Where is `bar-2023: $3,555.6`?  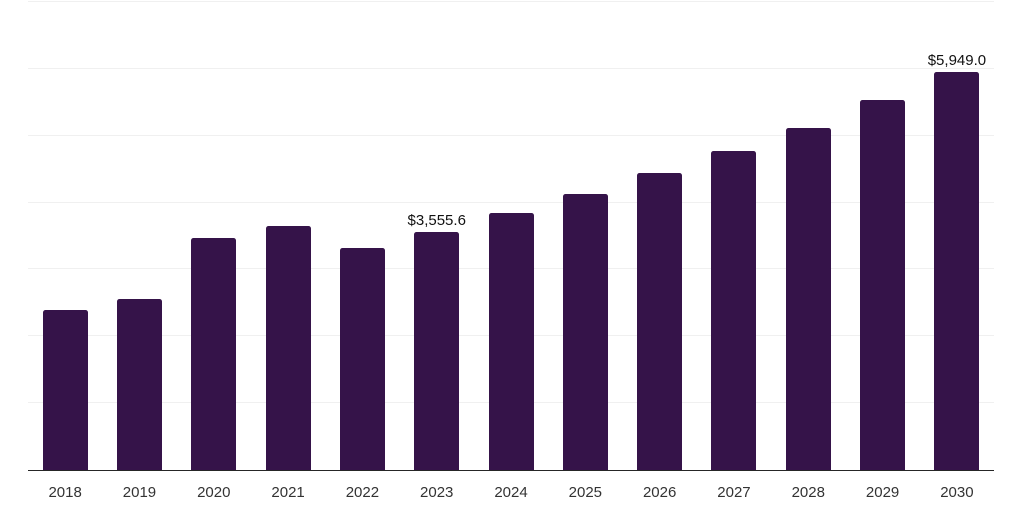 bar-2023: $3,555.6 is located at coordinates (437, 341).